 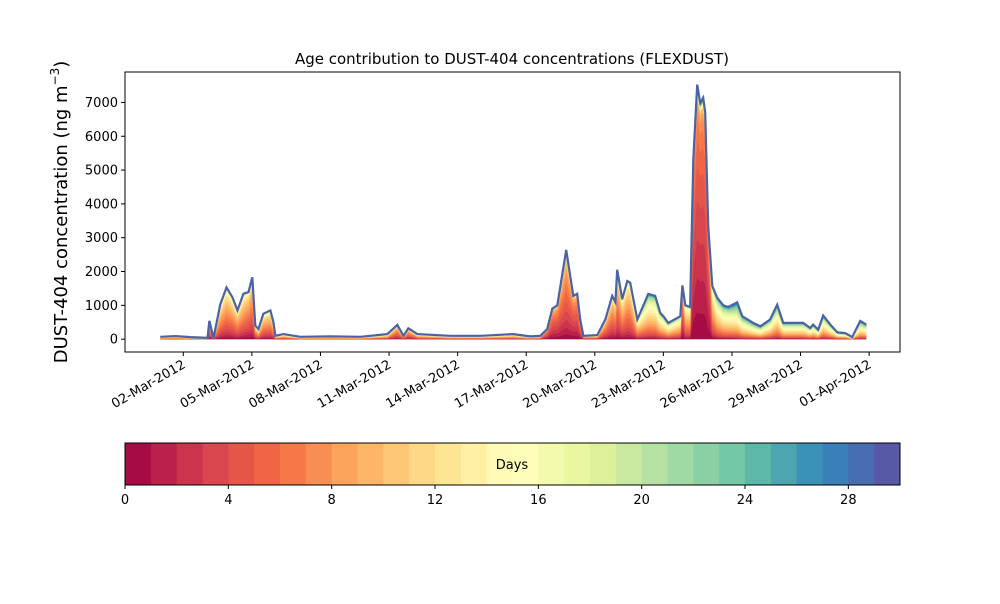 What do you see at coordinates (697, 384) in the screenshot?
I see `x-tick-label: 26-Mar-2012` at bounding box center [697, 384].